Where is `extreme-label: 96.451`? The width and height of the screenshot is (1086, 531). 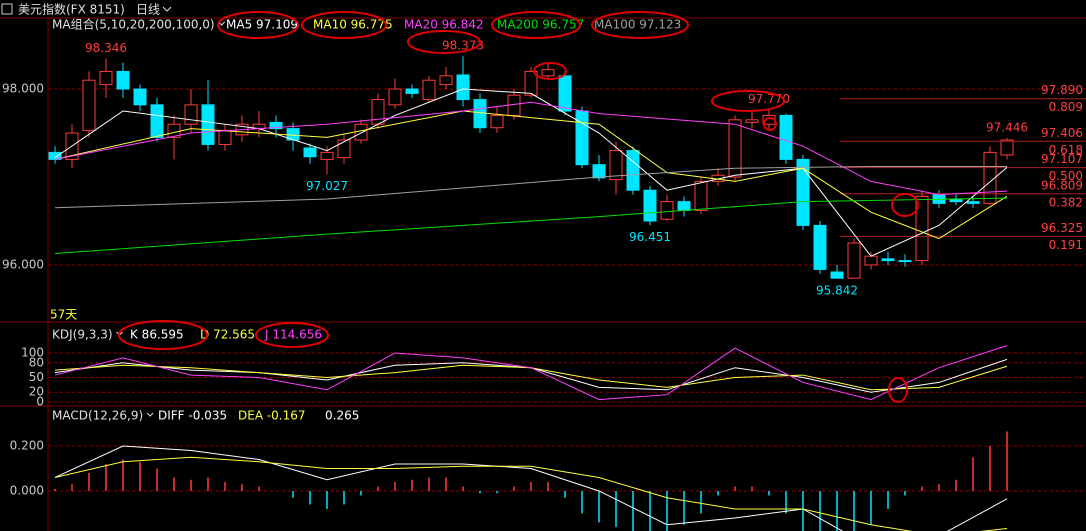
extreme-label: 96.451 is located at coordinates (650, 237).